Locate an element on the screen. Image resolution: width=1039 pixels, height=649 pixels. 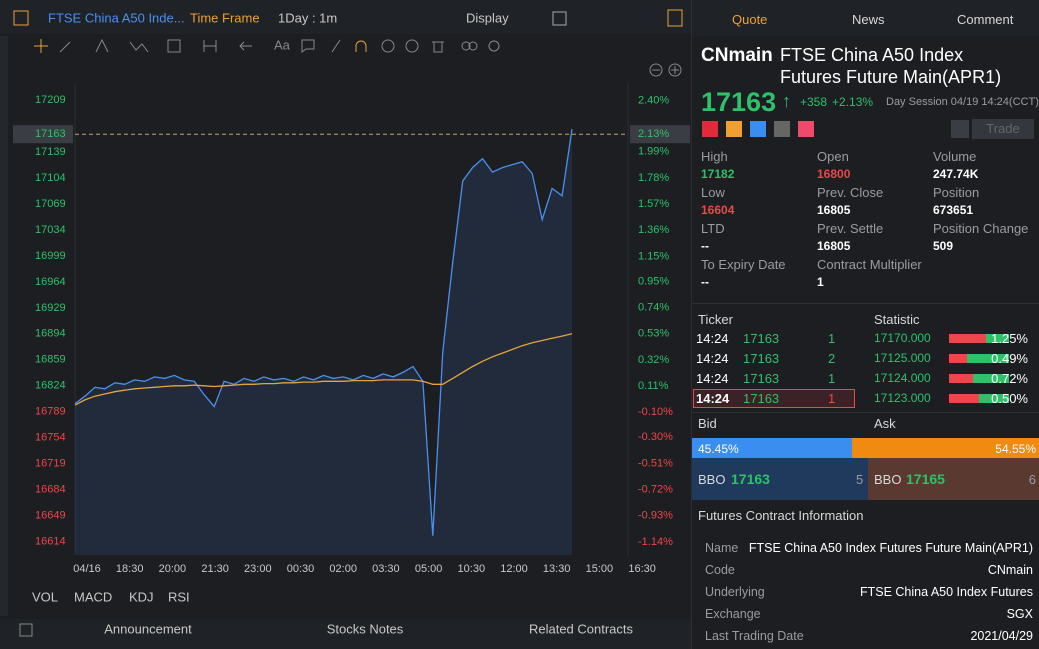
x-tick-label: 23:00 is located at coordinates (258, 569).